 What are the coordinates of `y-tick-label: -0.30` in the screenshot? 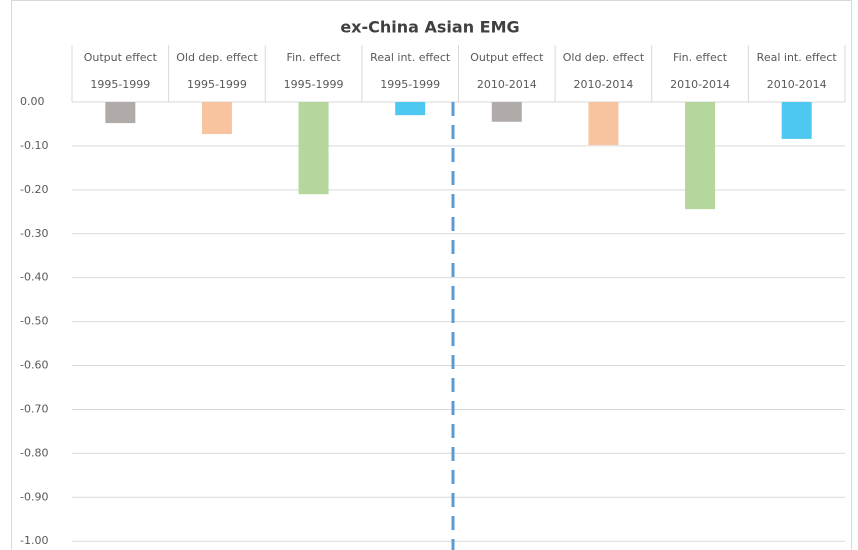 It's located at (34, 233).